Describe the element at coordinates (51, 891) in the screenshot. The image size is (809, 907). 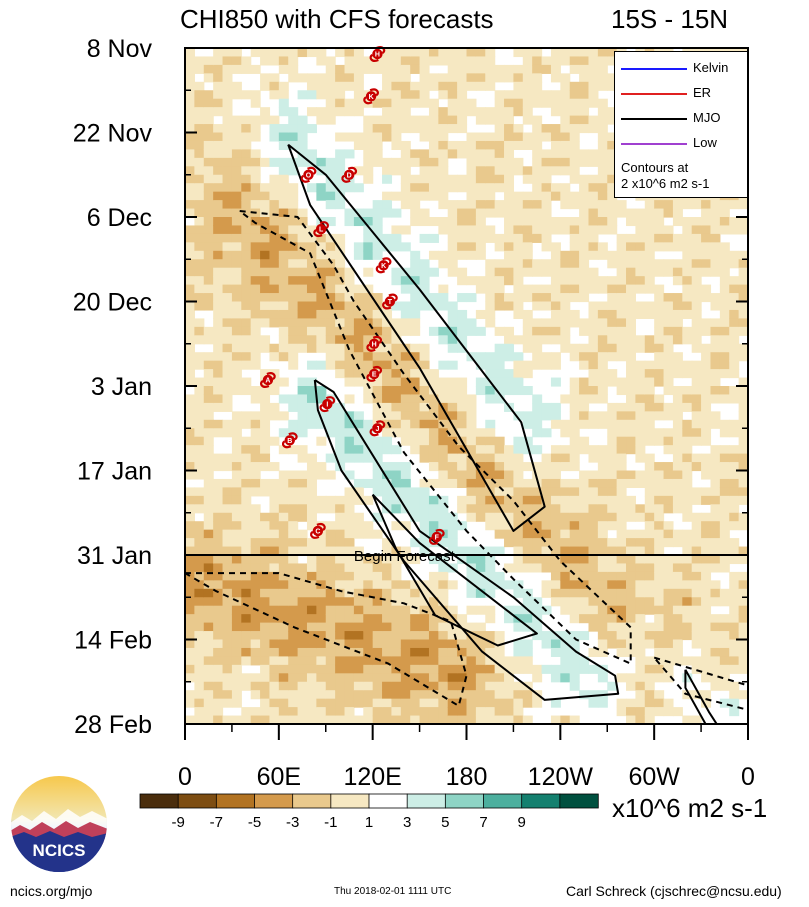
I see `site-url-link: ncics.org/mjo` at that location.